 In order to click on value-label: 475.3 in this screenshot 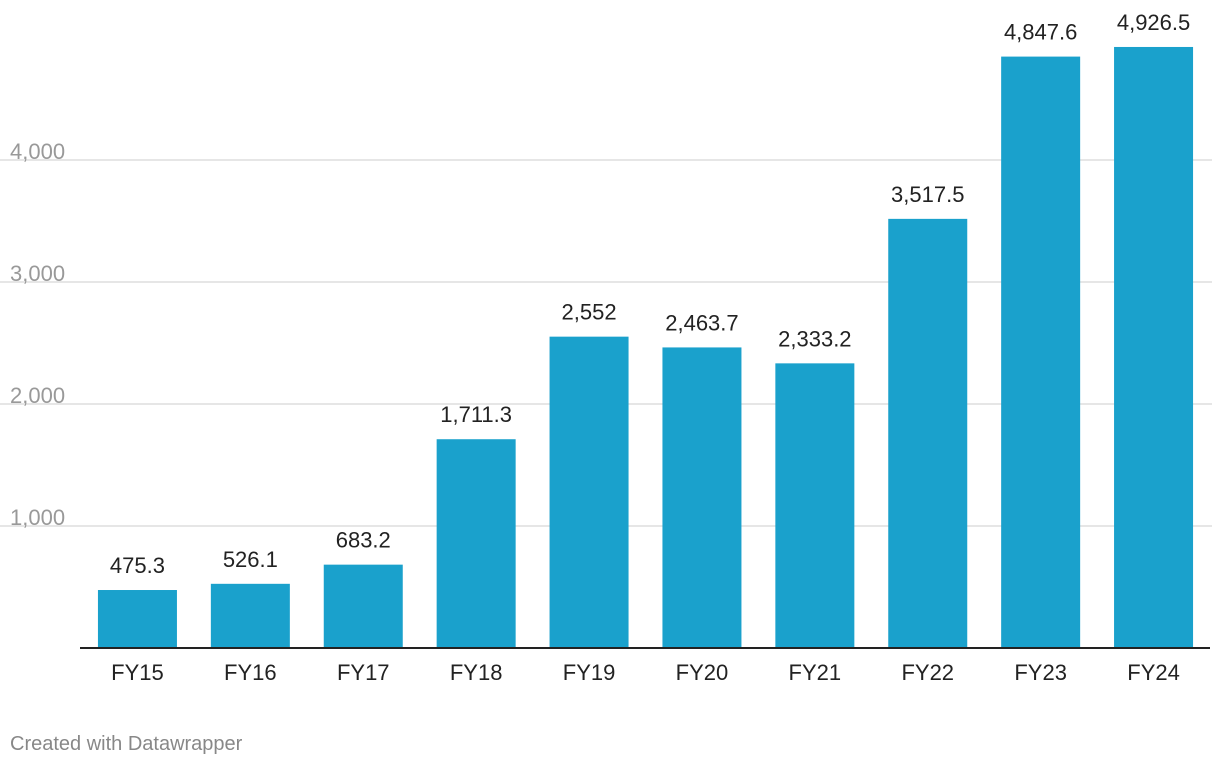, I will do `click(137, 565)`.